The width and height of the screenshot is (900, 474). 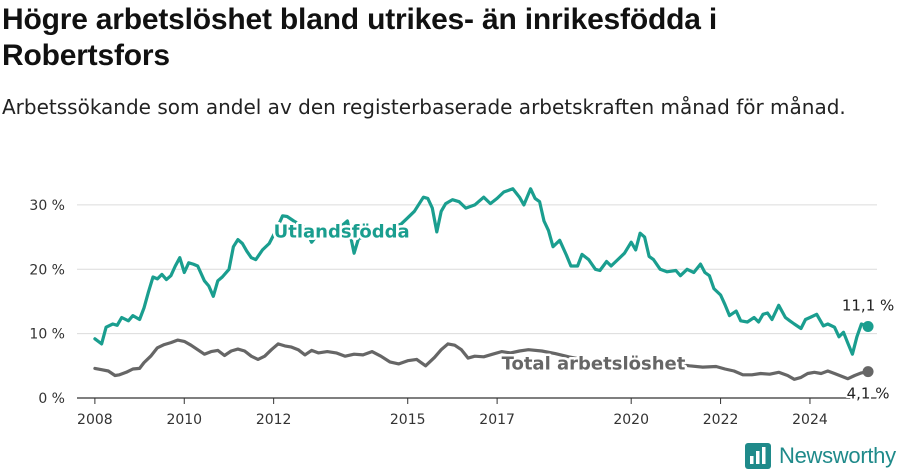 What do you see at coordinates (47, 206) in the screenshot?
I see `y-tick-label: 30 %` at bounding box center [47, 206].